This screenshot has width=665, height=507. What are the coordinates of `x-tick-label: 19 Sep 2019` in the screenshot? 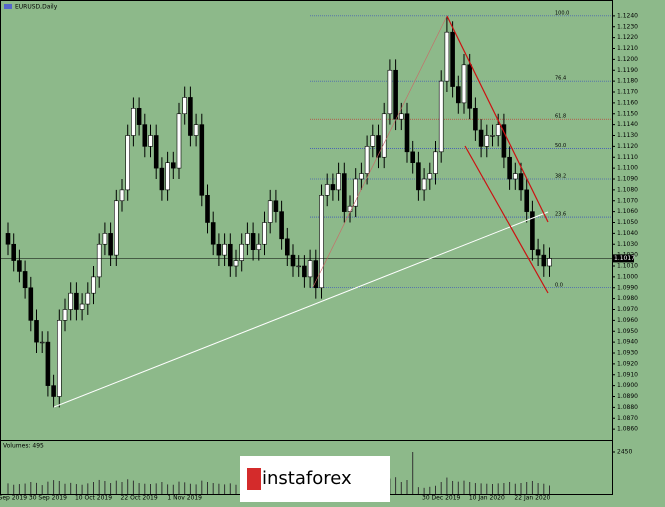 It's located at (13, 498).